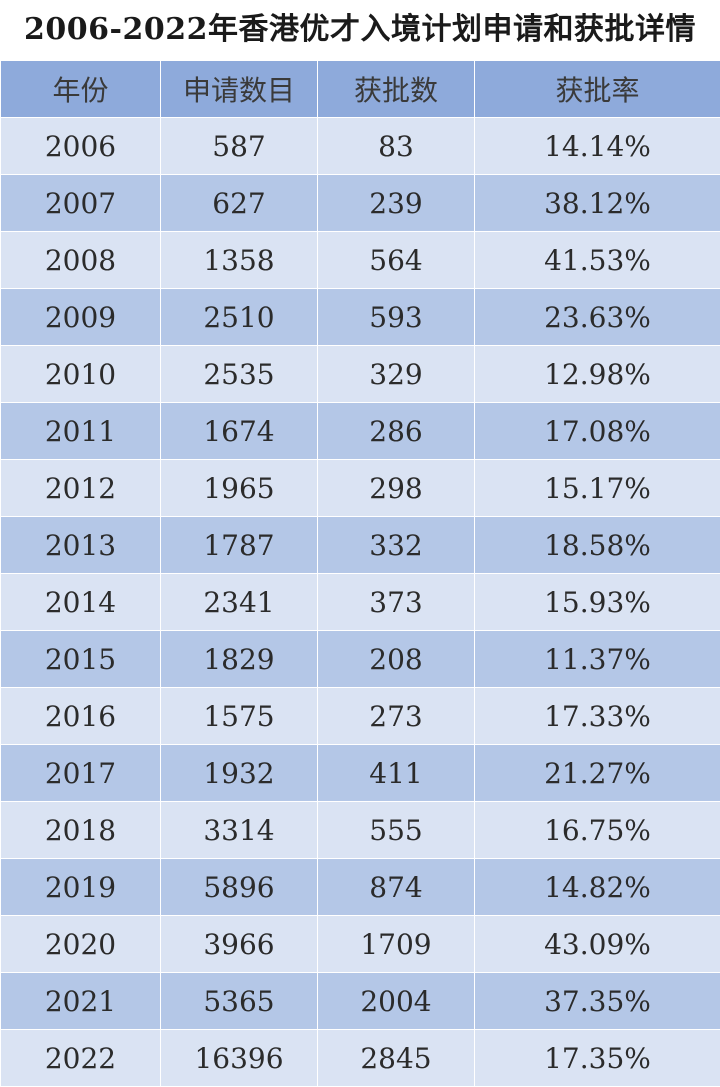 This screenshot has height=1087, width=720. Describe the element at coordinates (396, 773) in the screenshot. I see `cell-approved: 411` at that location.